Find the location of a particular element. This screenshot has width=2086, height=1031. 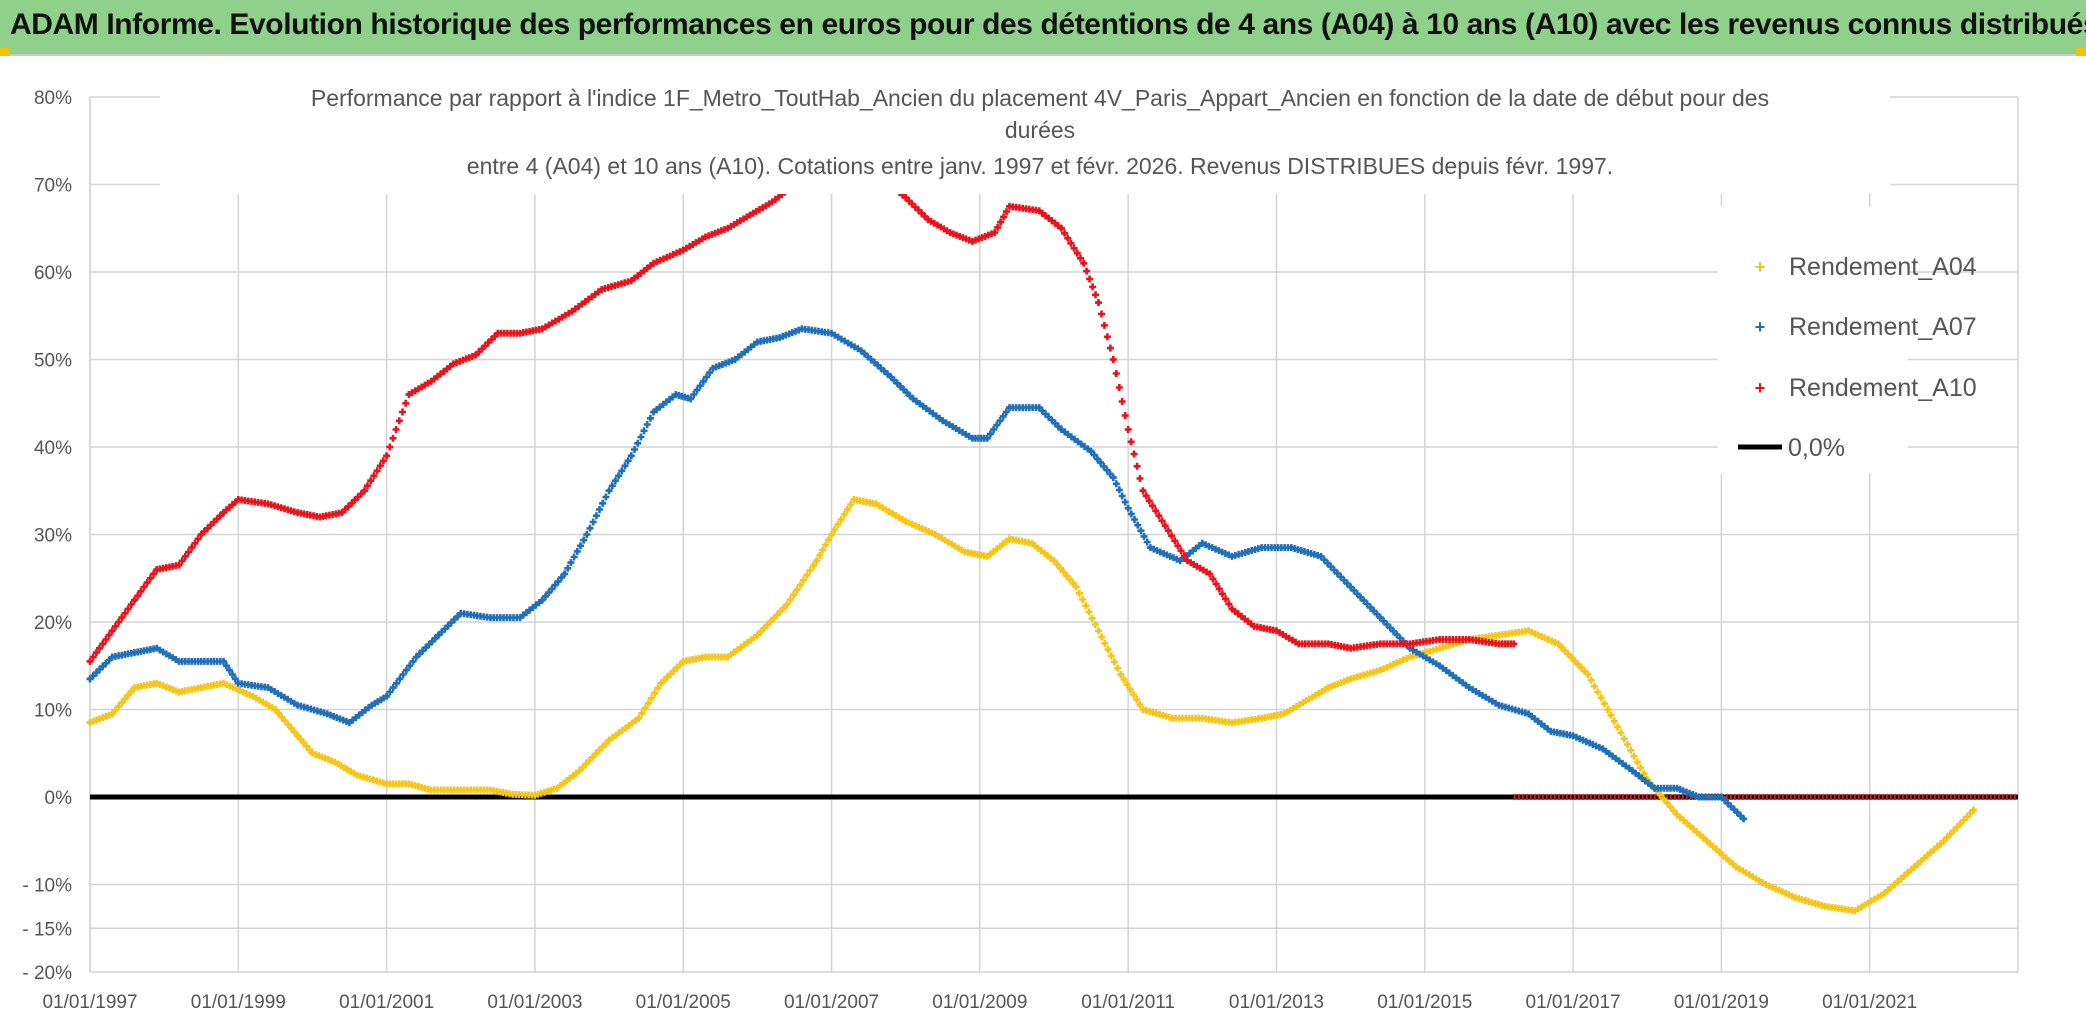

x-tick-label: 01/01/2015 is located at coordinates (1424, 1002).